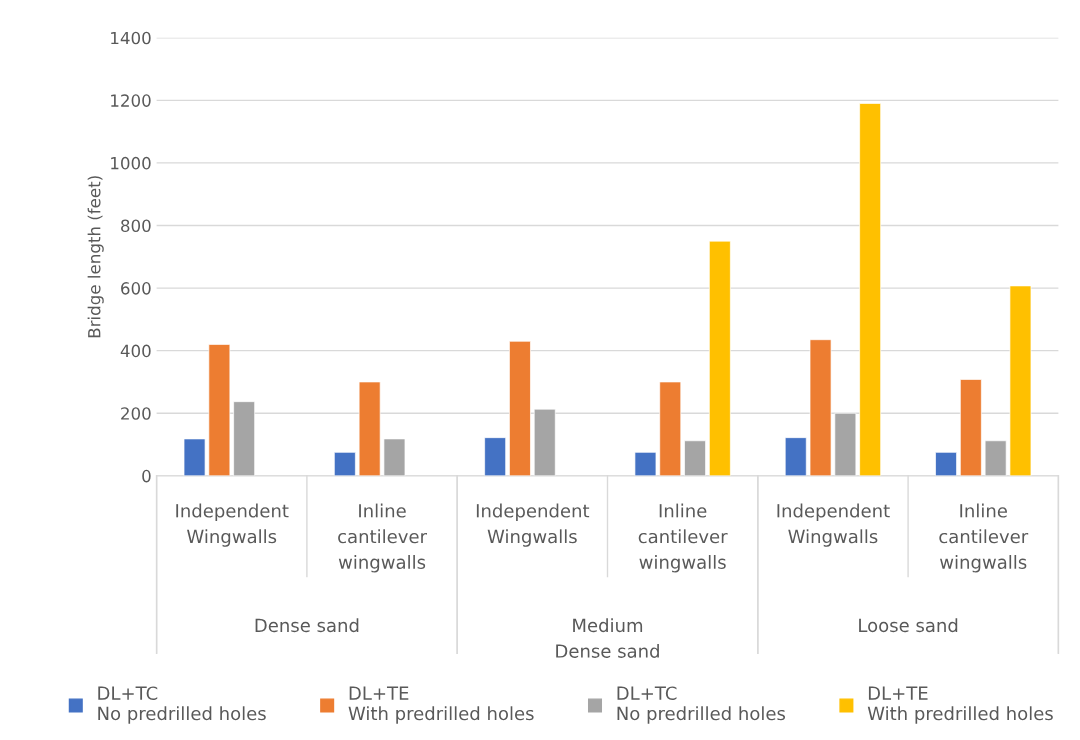  Describe the element at coordinates (136, 288) in the screenshot. I see `y-tick-label: 600` at that location.